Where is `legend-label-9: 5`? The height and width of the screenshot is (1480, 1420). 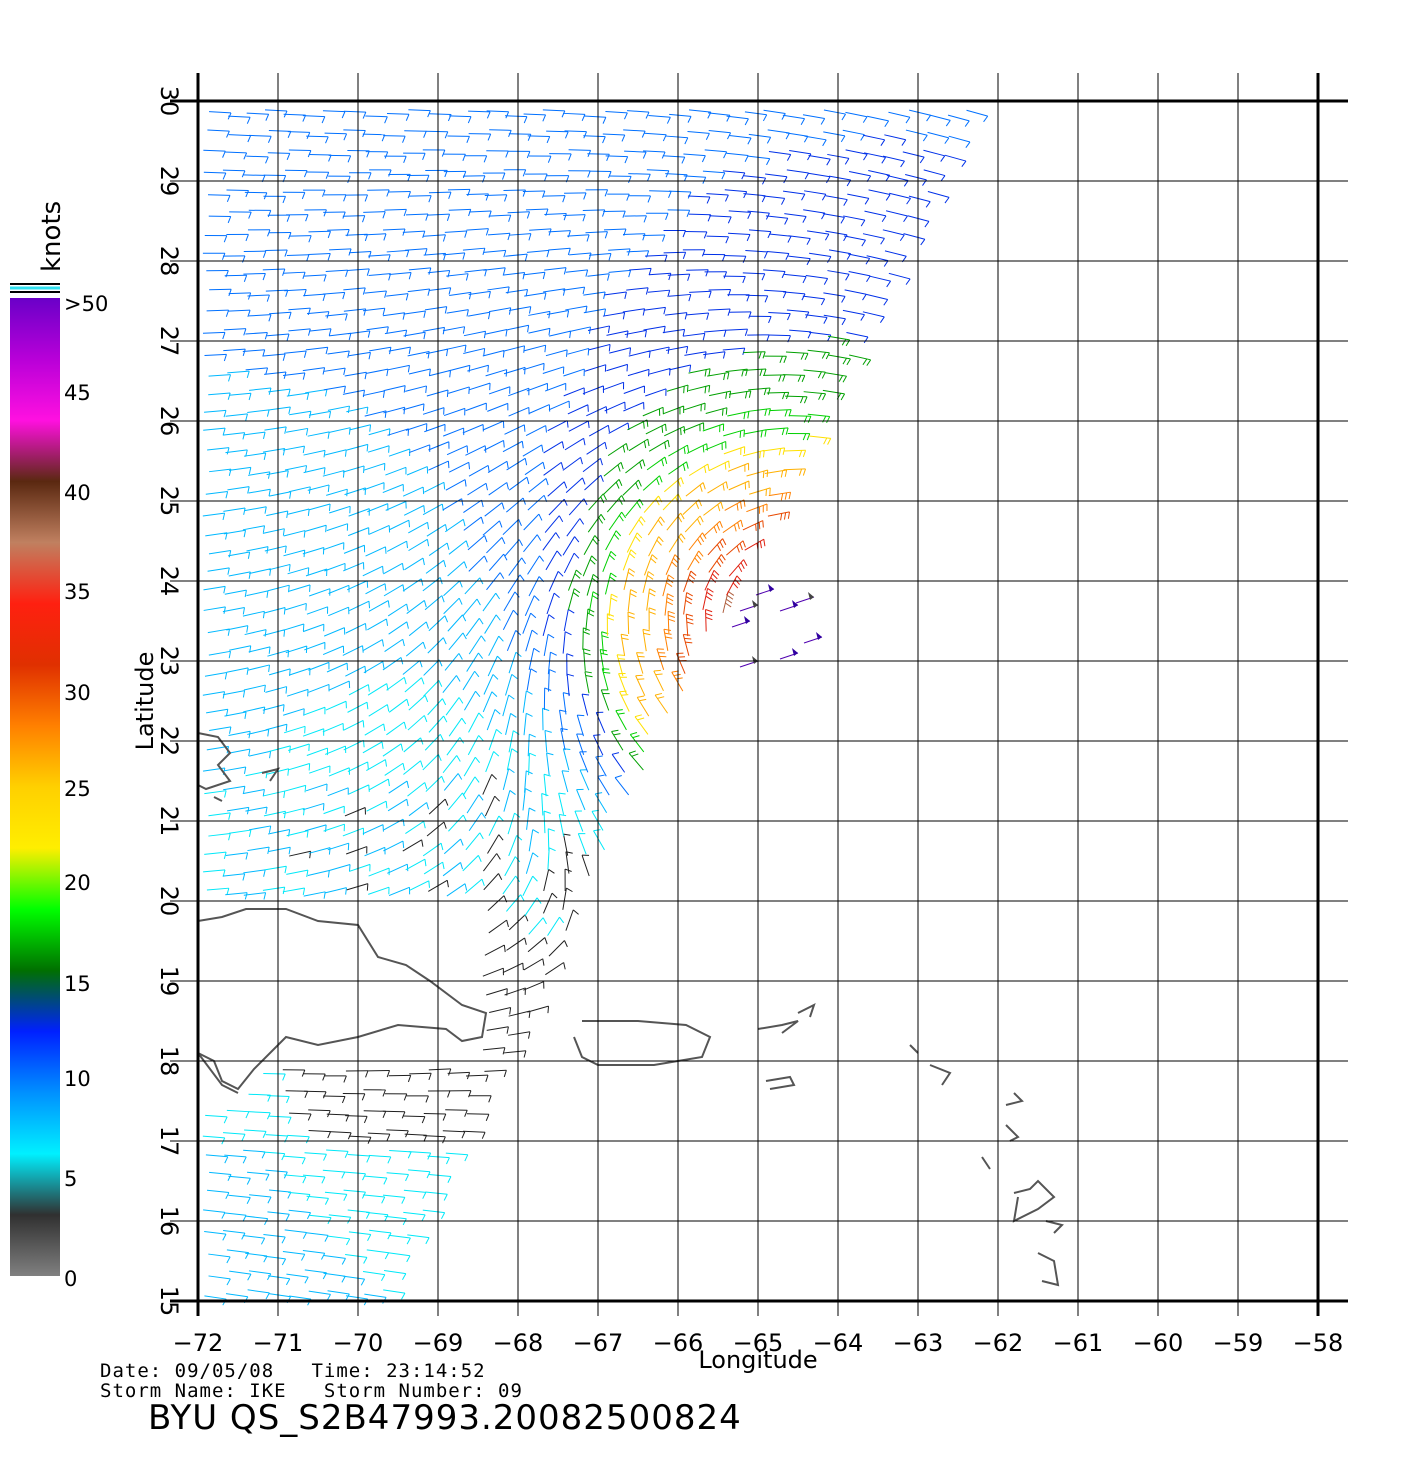
legend-label-9: 5 is located at coordinates (70, 1179).